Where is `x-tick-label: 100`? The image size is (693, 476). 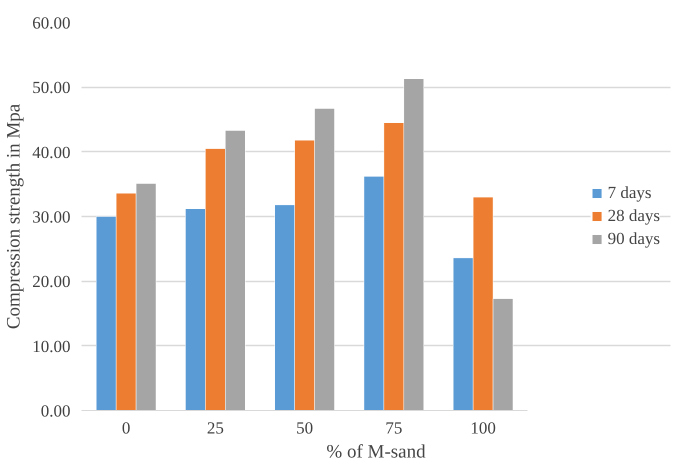
x-tick-label: 100 is located at coordinates (483, 428).